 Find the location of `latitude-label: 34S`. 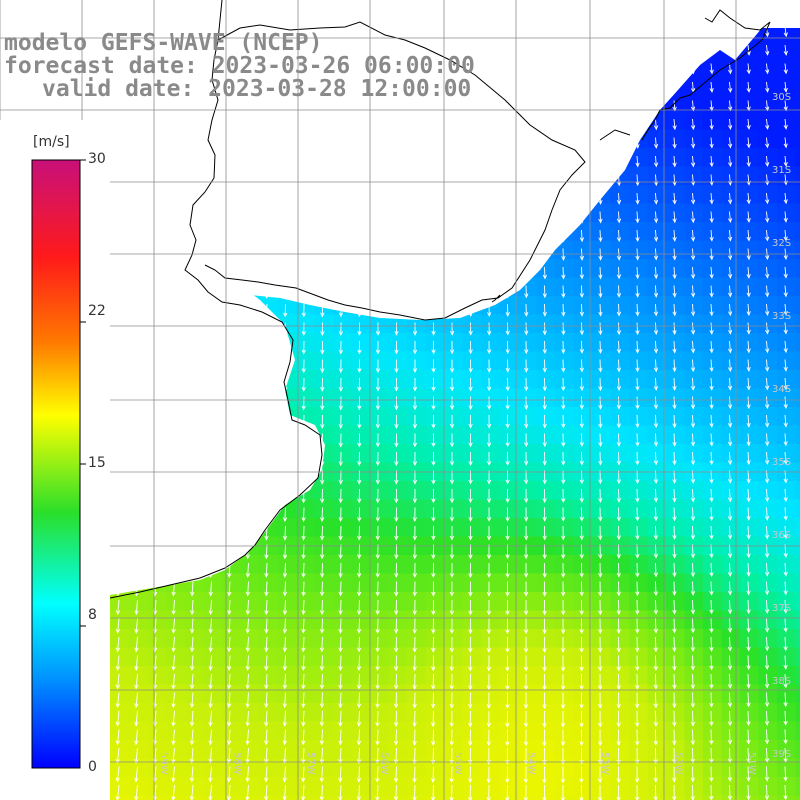

latitude-label: 34S is located at coordinates (781, 389).